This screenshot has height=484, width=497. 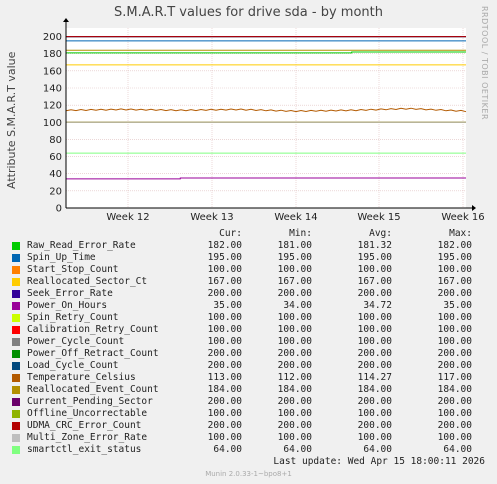 I want to click on last-update: Last update: Wed Apr 15 18:00:11 2026, so click(x=379, y=461).